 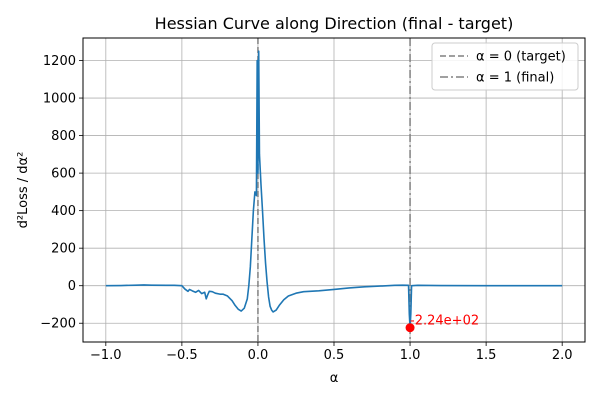 I want to click on x-tick-label: 1.0, so click(x=410, y=355).